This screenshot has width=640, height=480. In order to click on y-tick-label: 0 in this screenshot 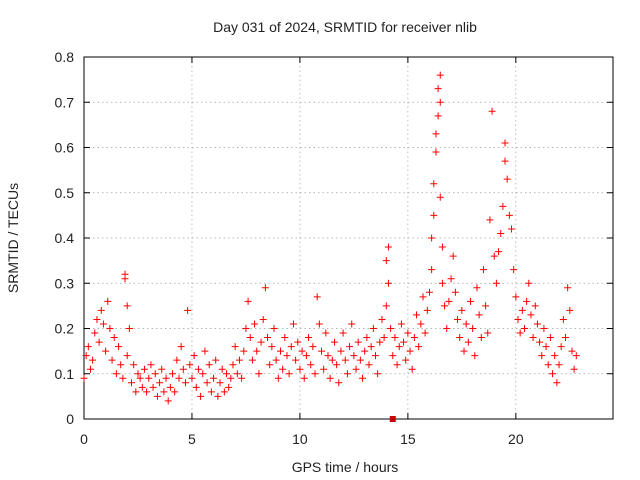, I will do `click(70, 419)`.